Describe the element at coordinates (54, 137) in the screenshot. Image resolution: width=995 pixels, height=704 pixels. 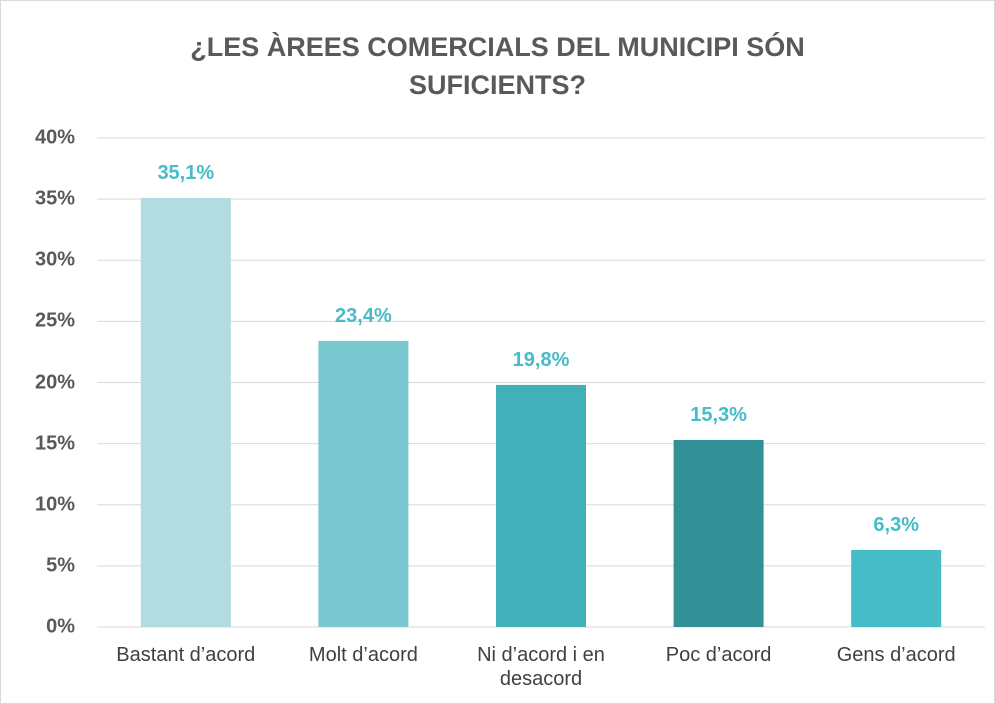
I see `y-tick-label: 40%` at that location.